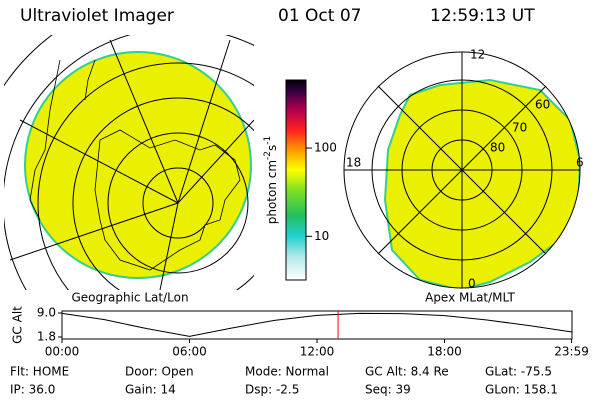 The width and height of the screenshot is (600, 400). I want to click on colorbar-label: photon cm-2s-1, so click(271, 180).